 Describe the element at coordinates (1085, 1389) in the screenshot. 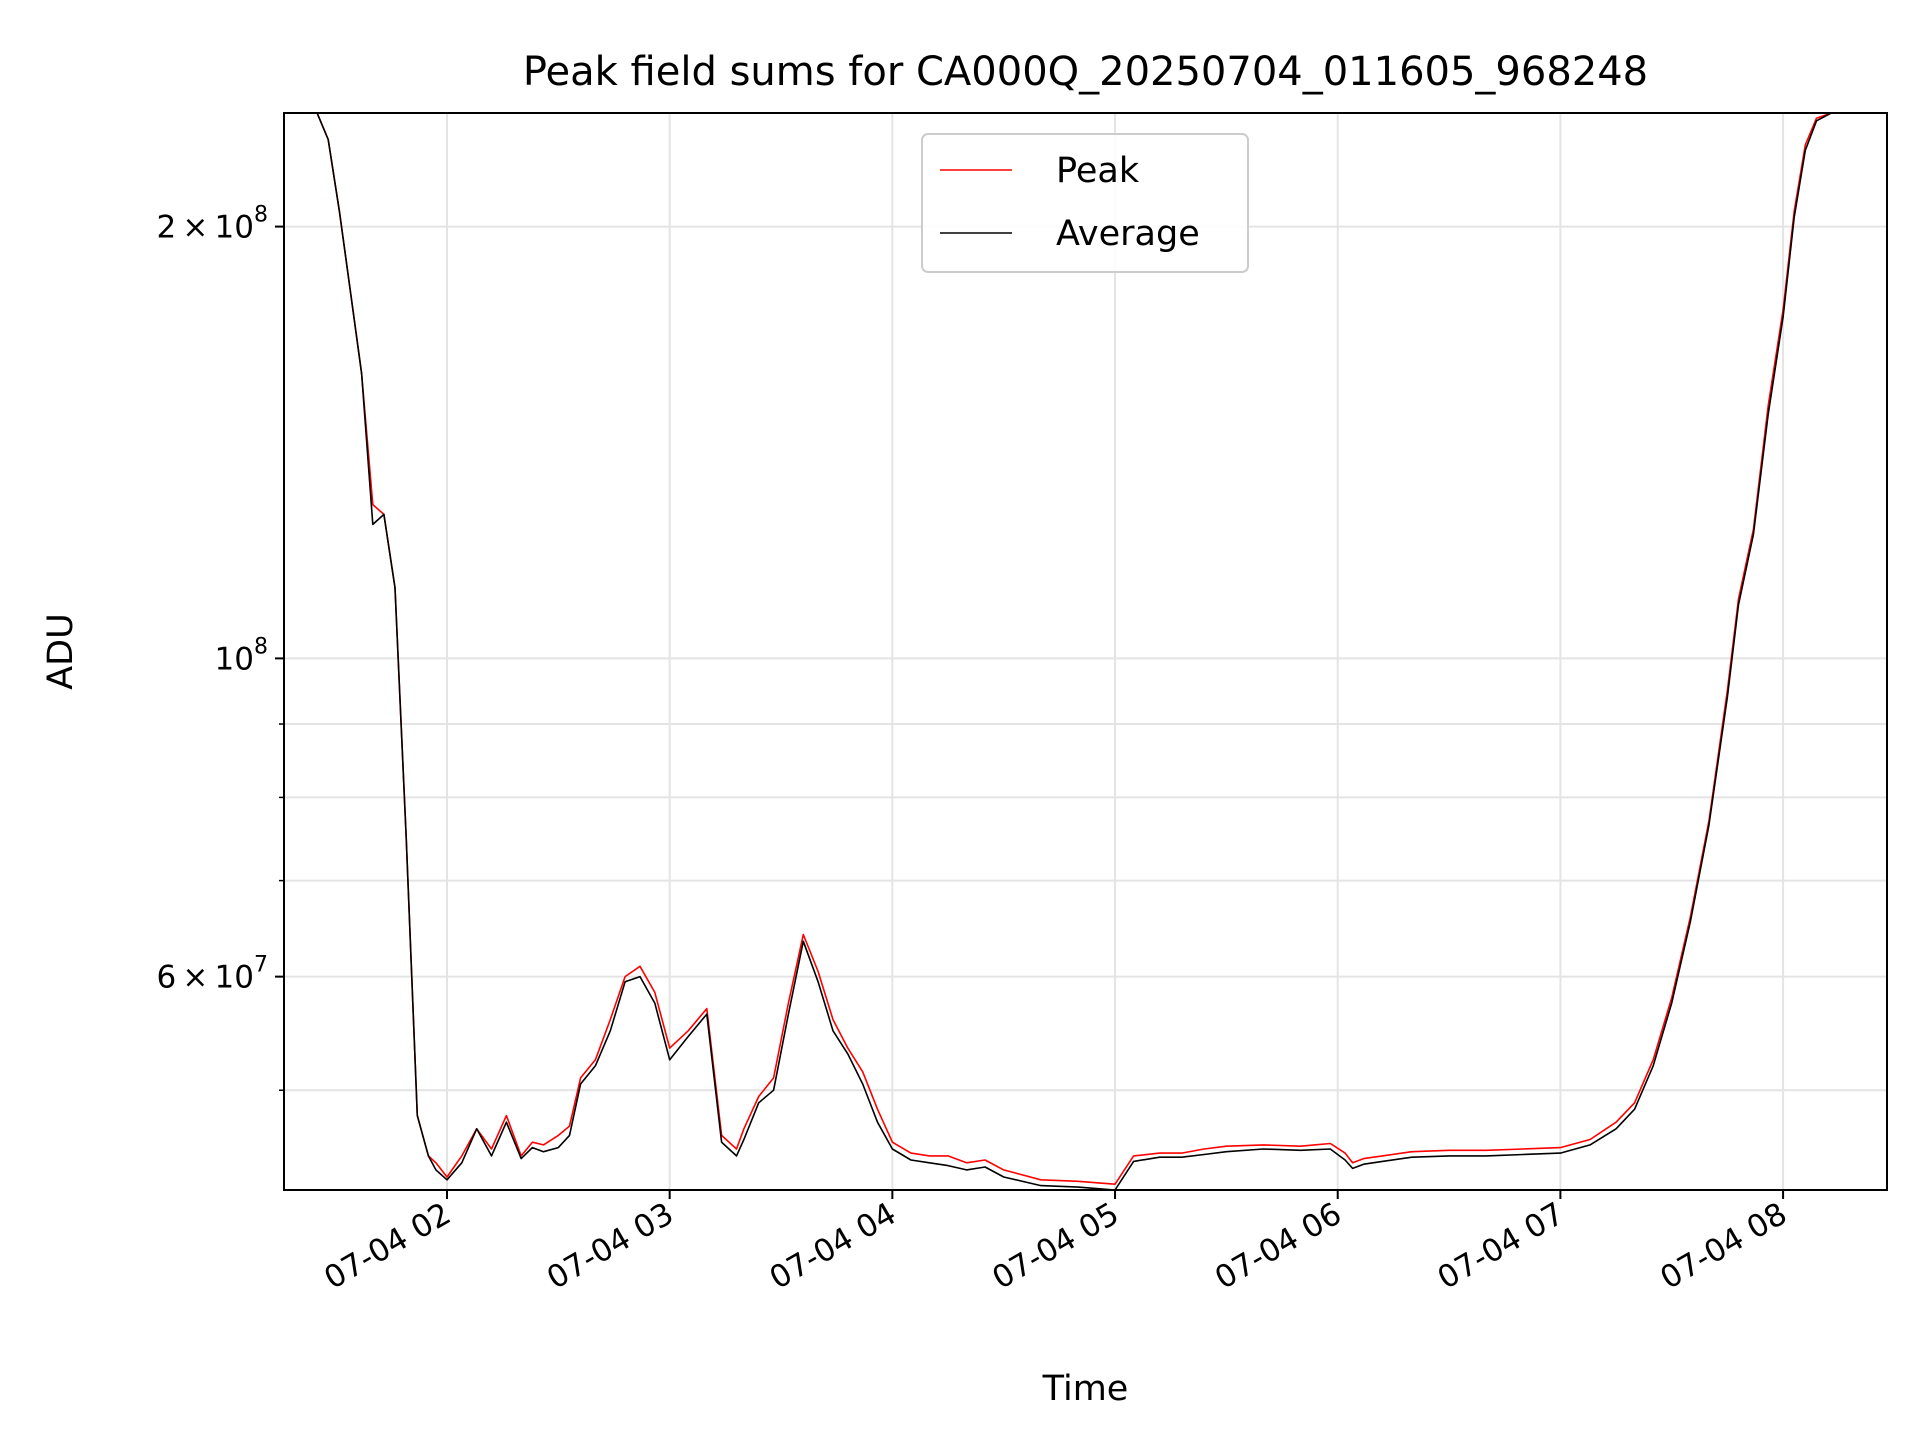

I see `x-axis-label: Time` at that location.